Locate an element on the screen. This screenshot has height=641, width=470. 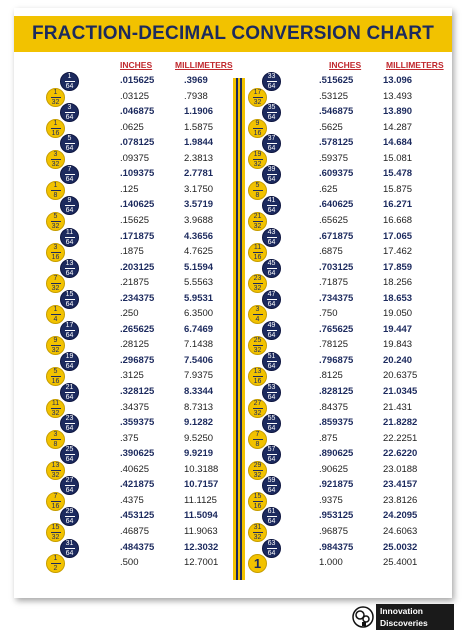
conversion-row: 9 64.140625 3.5719 is located at coordinates (139, 206).